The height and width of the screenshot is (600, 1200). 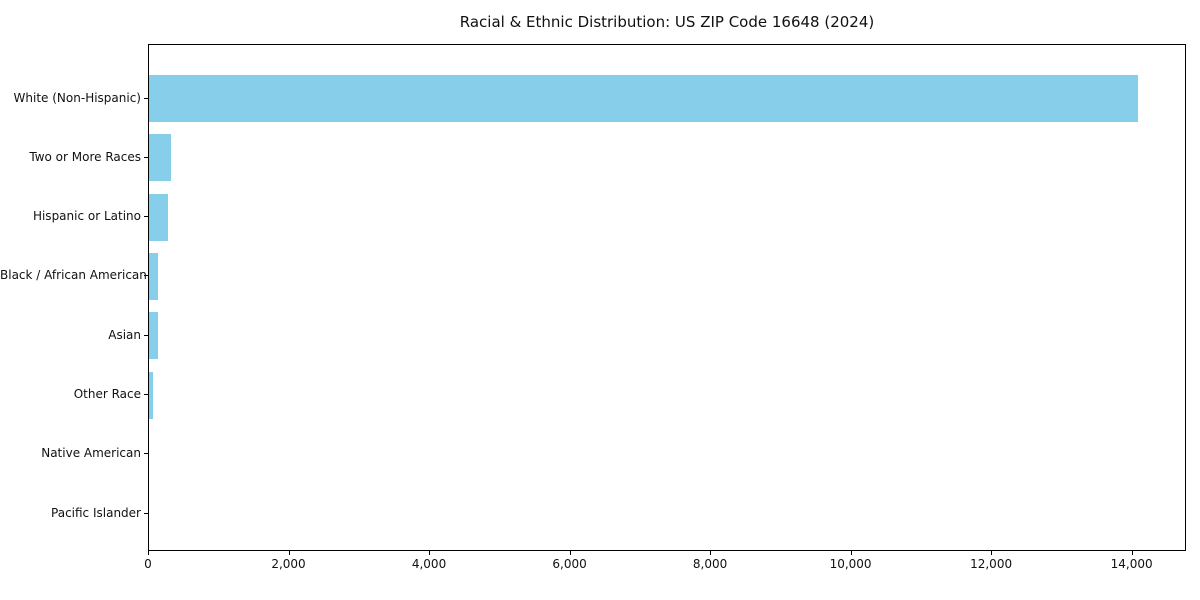 I want to click on y-axis-label-other-race: Other Race, so click(x=107, y=394).